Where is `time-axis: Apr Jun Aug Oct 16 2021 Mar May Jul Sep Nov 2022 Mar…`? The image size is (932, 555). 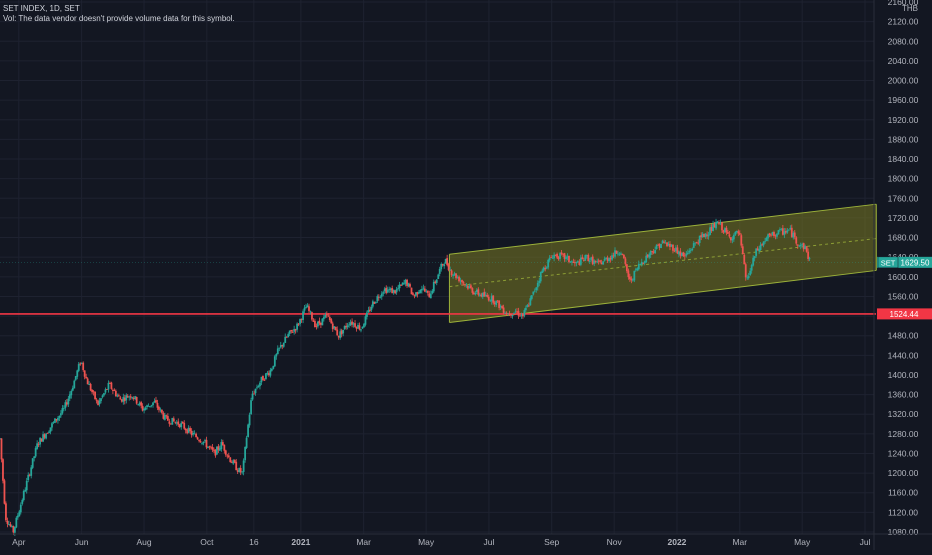 time-axis: Apr Jun Aug Oct 16 2021 Mar May Jul Sep Nov 2022 Mar… is located at coordinates (466, 540).